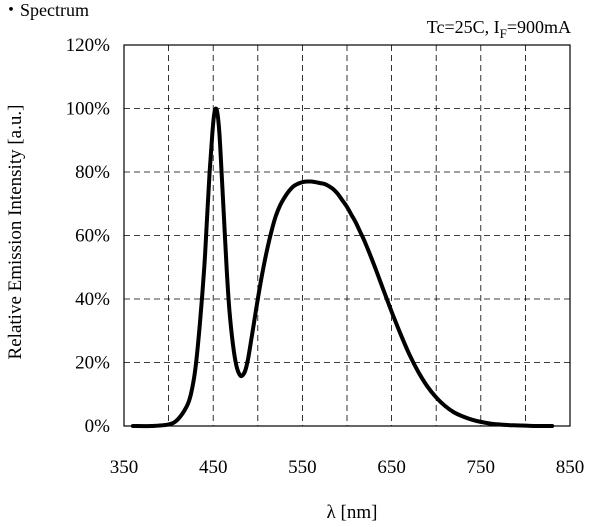 The width and height of the screenshot is (601, 527). Describe the element at coordinates (302, 467) in the screenshot. I see `x-tick-label: 550` at that location.